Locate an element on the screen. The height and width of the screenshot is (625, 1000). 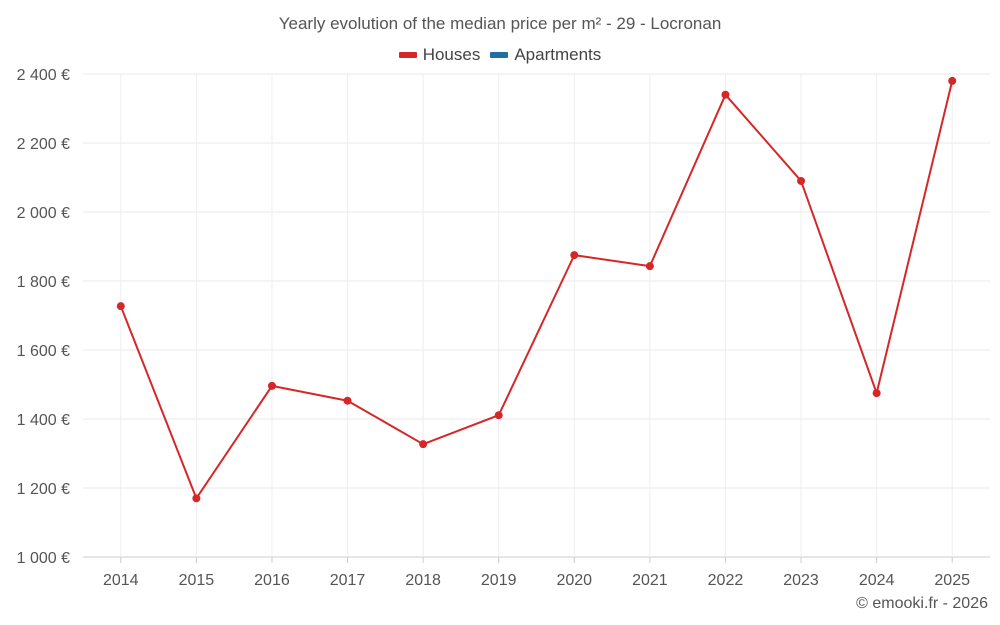
y-tick-label: 2 000 € is located at coordinates (43, 213).